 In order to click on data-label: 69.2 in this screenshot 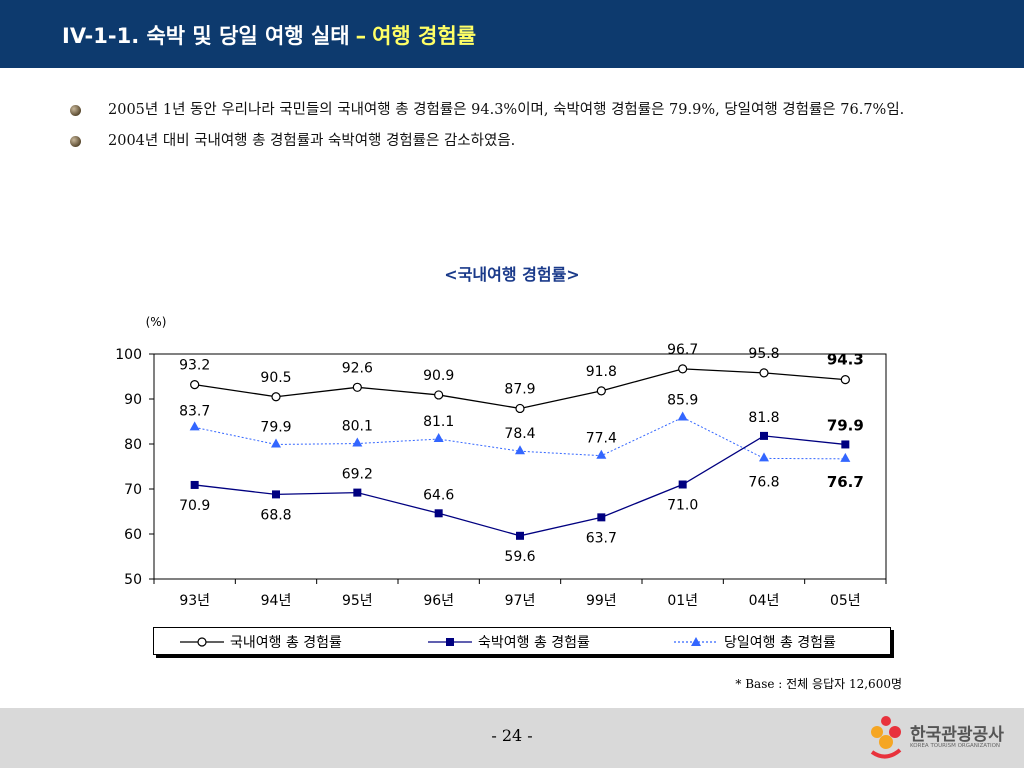, I will do `click(357, 475)`.